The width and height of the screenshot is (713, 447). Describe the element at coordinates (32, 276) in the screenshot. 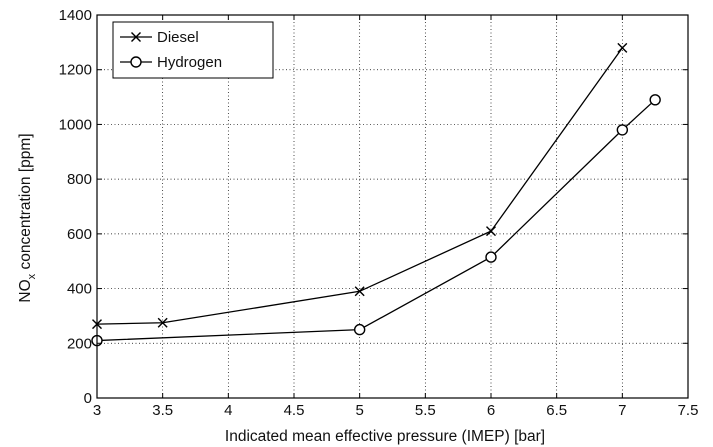

I see `y-axis-title-subscript: x` at that location.